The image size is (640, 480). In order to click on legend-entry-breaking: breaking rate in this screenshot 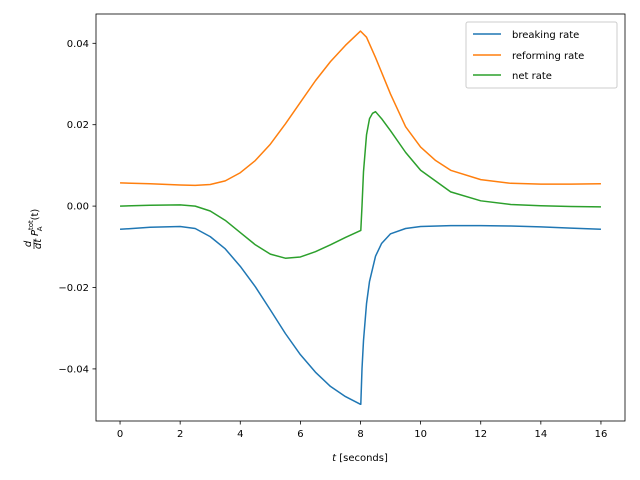, I will do `click(526, 35)`.